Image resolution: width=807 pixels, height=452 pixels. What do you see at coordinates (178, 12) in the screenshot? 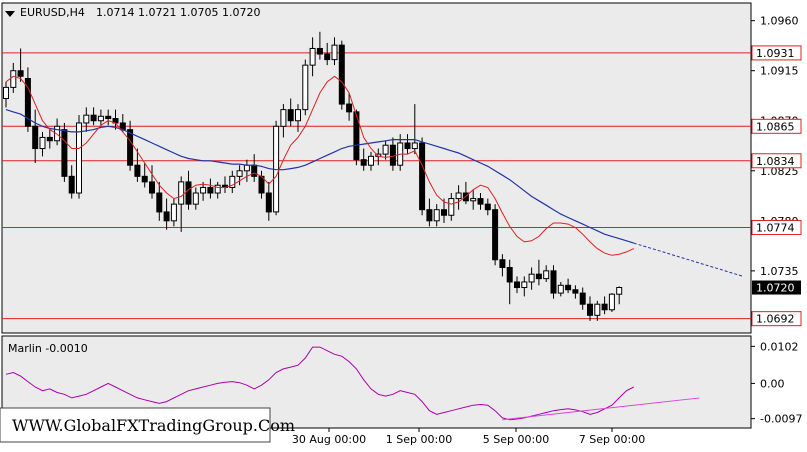
I see `ohlc-label: 1.0714 1.0721 1.0705 1.0720` at bounding box center [178, 12].